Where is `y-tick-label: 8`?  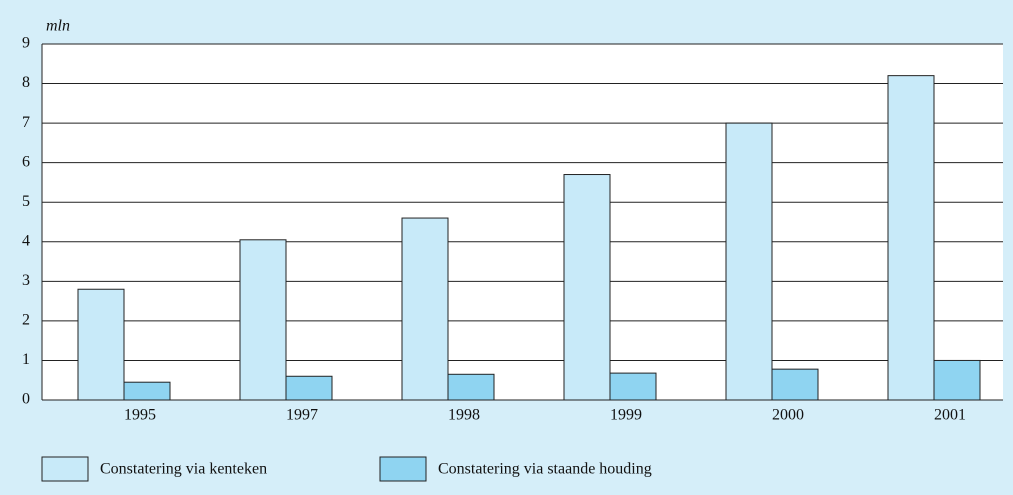 y-tick-label: 8 is located at coordinates (26, 82).